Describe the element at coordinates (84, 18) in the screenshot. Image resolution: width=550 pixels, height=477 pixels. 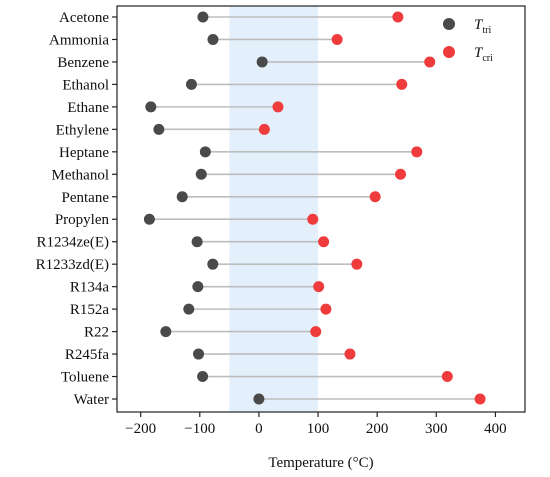
I see `category-label: Acetone` at that location.